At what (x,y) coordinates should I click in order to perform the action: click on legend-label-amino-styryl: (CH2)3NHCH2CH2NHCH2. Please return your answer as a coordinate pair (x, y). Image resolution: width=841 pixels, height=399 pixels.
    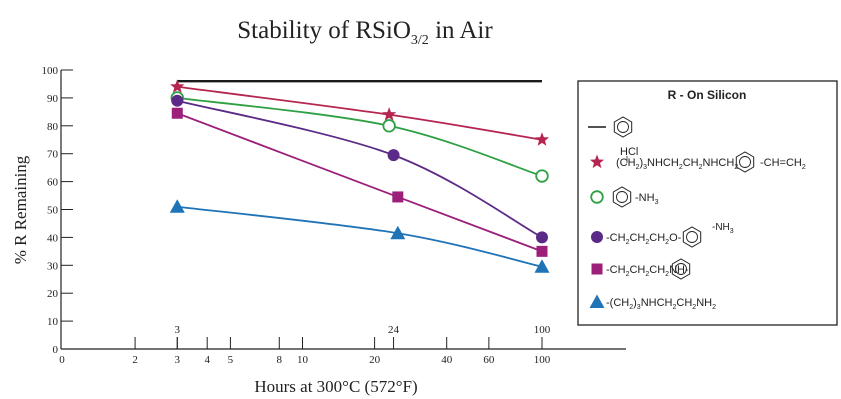
    Looking at the image, I should click on (677, 164).